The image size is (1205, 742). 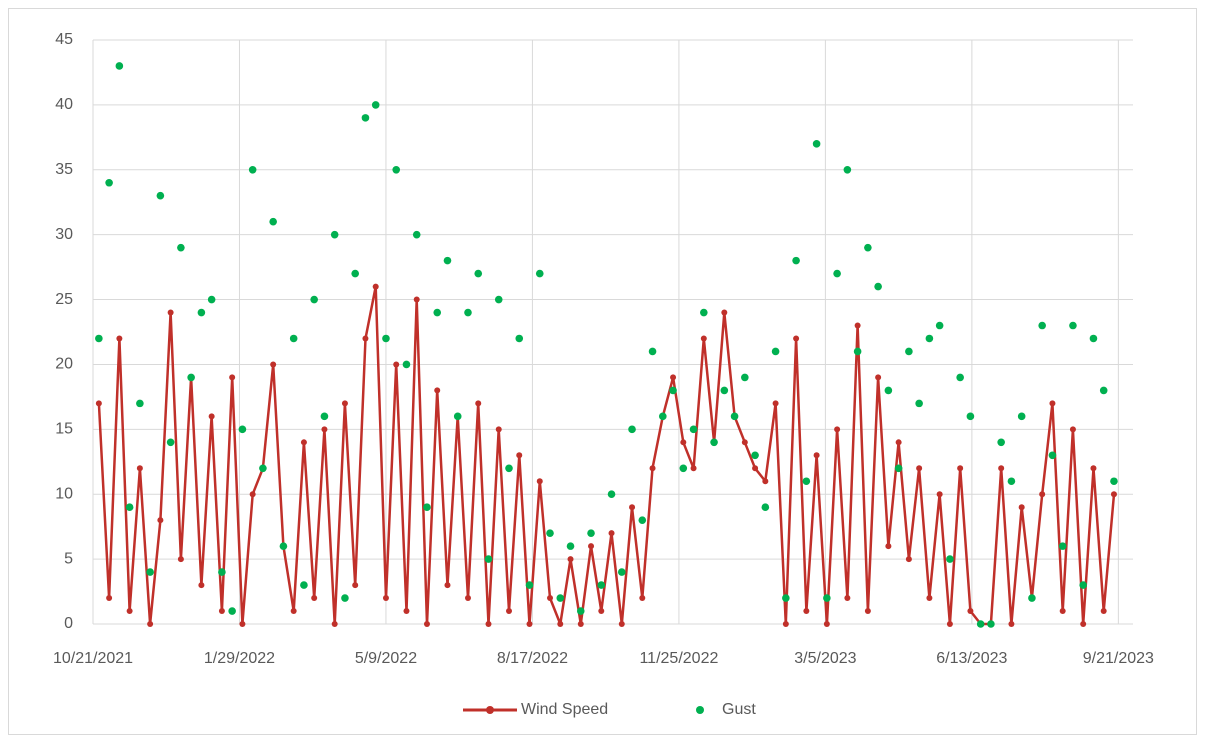 I want to click on legend-label: Wind Speed, so click(x=564, y=709).